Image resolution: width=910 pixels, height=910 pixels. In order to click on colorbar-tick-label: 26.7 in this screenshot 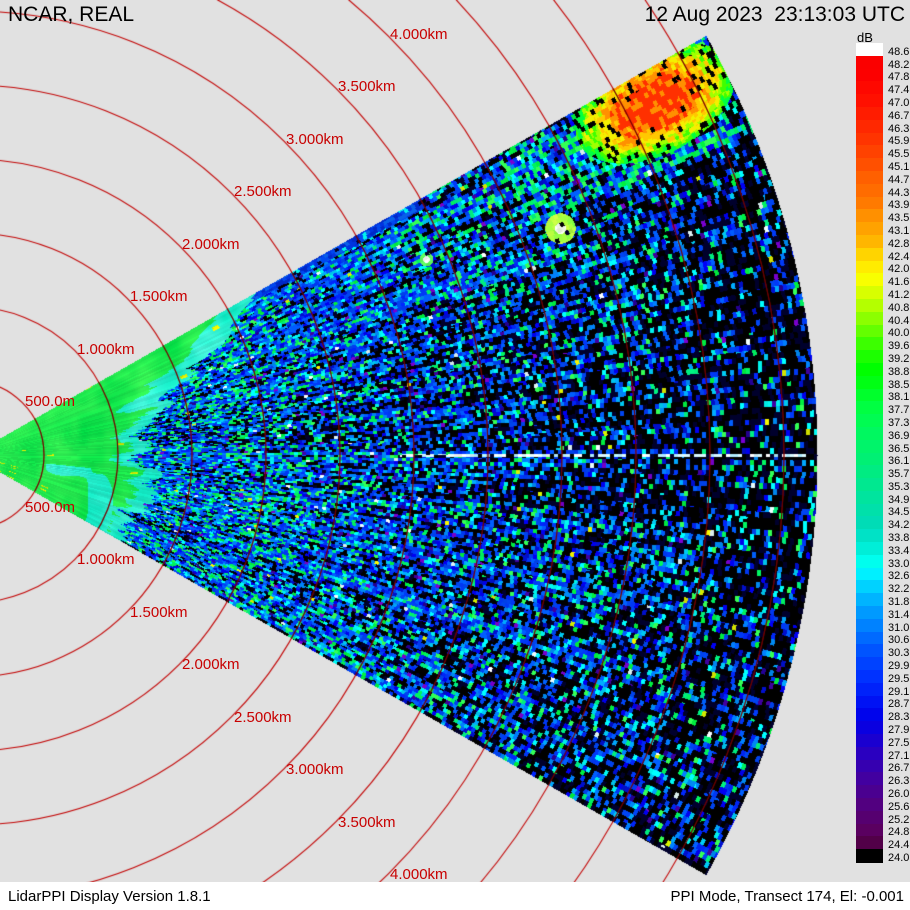, I will do `click(899, 768)`.